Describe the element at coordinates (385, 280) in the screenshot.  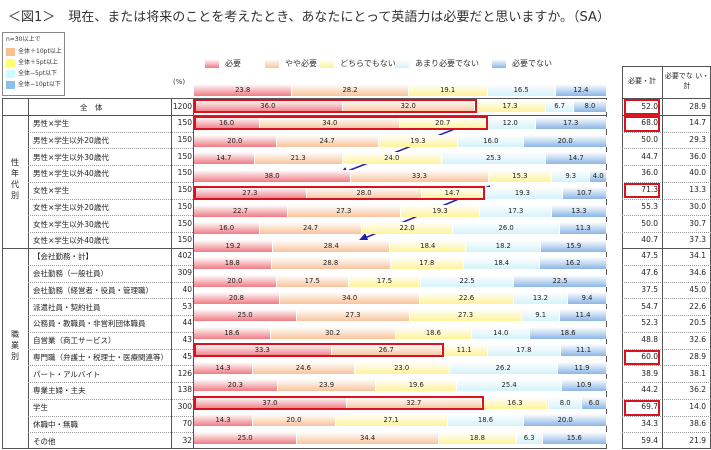
I see `bar-segment-3: 17.5` at that location.